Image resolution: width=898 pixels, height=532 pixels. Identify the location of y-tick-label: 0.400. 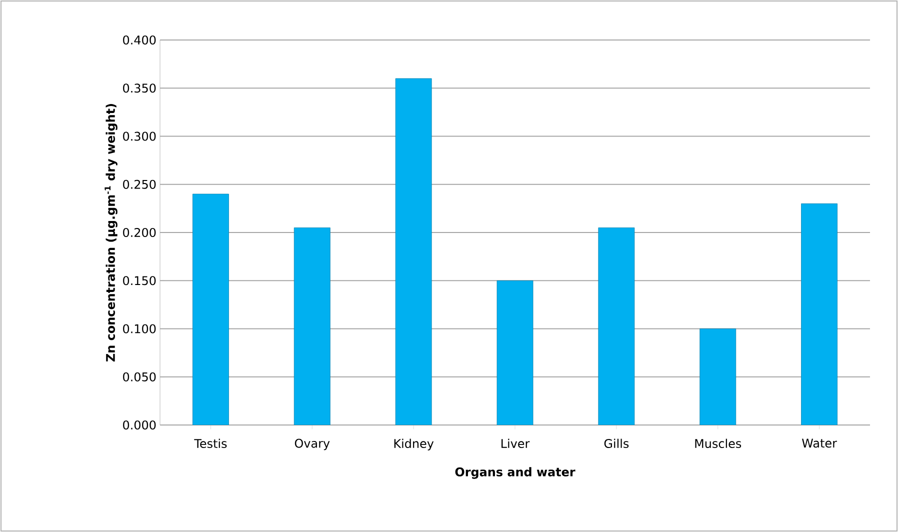
(139, 40).